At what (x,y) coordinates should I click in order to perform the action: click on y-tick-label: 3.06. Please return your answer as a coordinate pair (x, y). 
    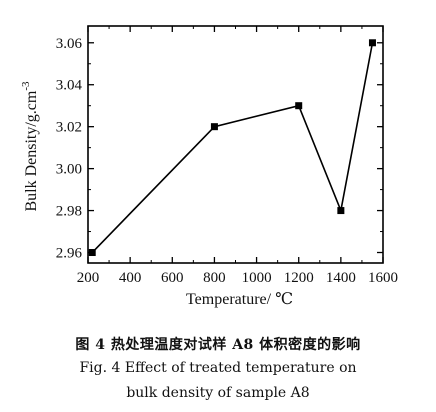
    Looking at the image, I should click on (69, 44).